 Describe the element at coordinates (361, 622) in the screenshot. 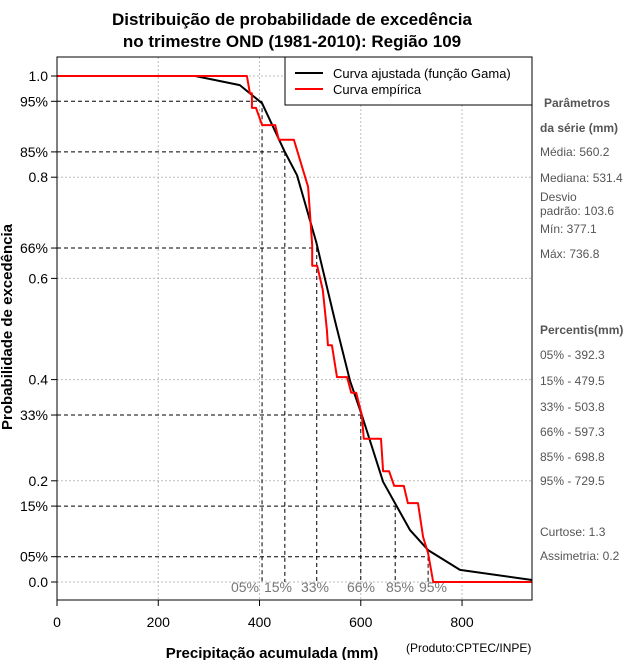

I see `x-tick-label: 600` at that location.